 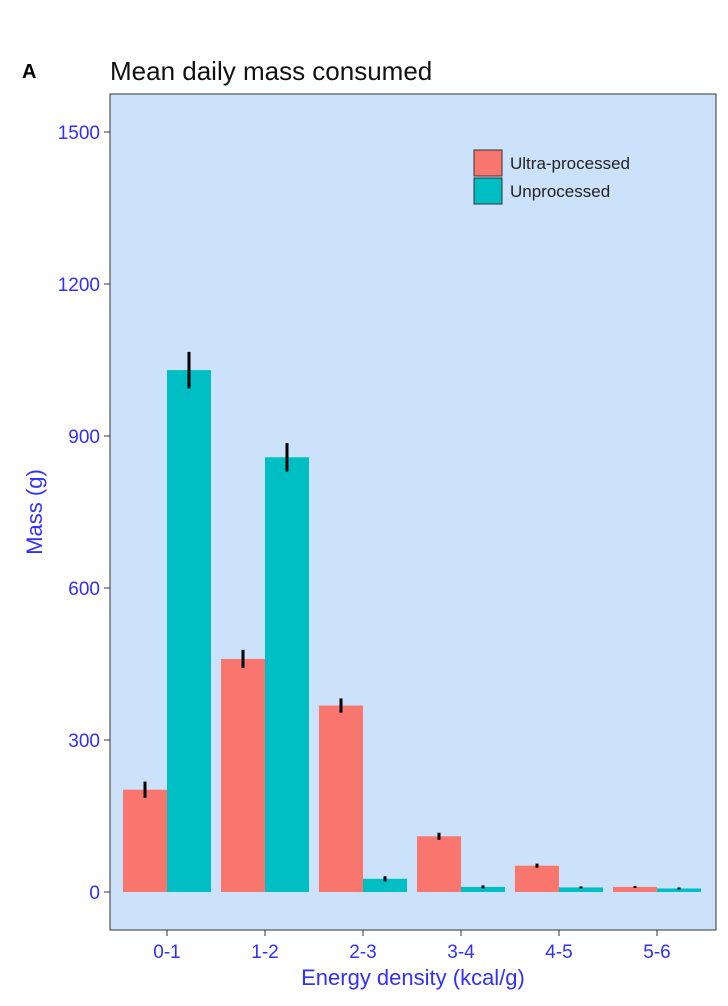 What do you see at coordinates (413, 977) in the screenshot?
I see `x-axis-label: Energy density (kcal/g)` at bounding box center [413, 977].